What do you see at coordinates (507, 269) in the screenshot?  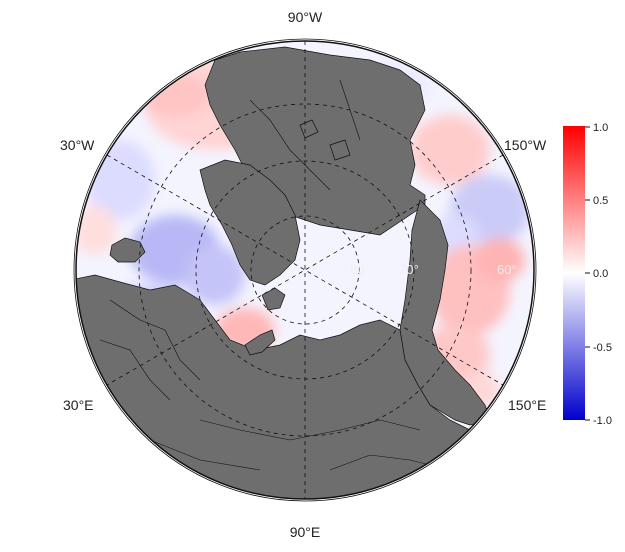 I see `latitude-label-60: 60°` at bounding box center [507, 269].